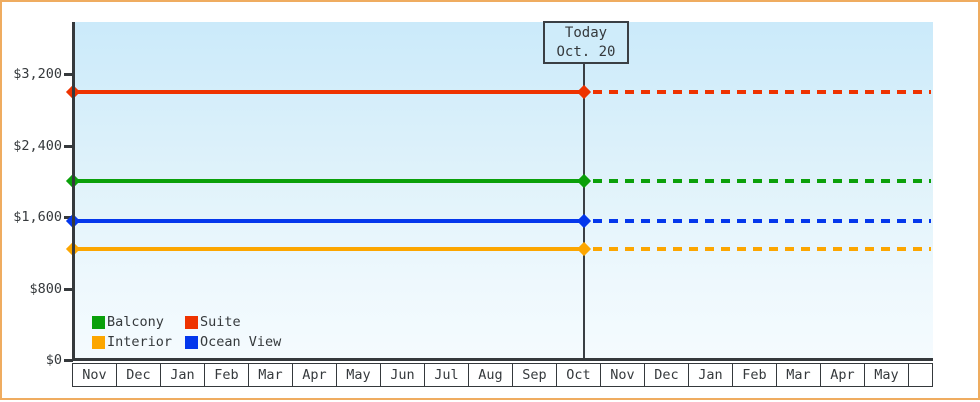 Image resolution: width=980 pixels, height=402 pixels. Describe the element at coordinates (491, 375) in the screenshot. I see `month-cell: Aug` at that location.